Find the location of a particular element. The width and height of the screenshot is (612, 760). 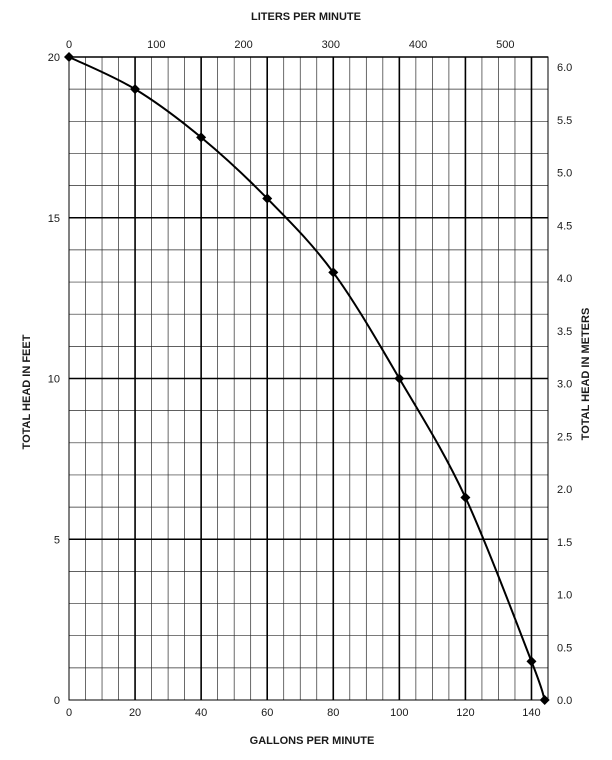

x2-tick-label: 200 is located at coordinates (243, 45).